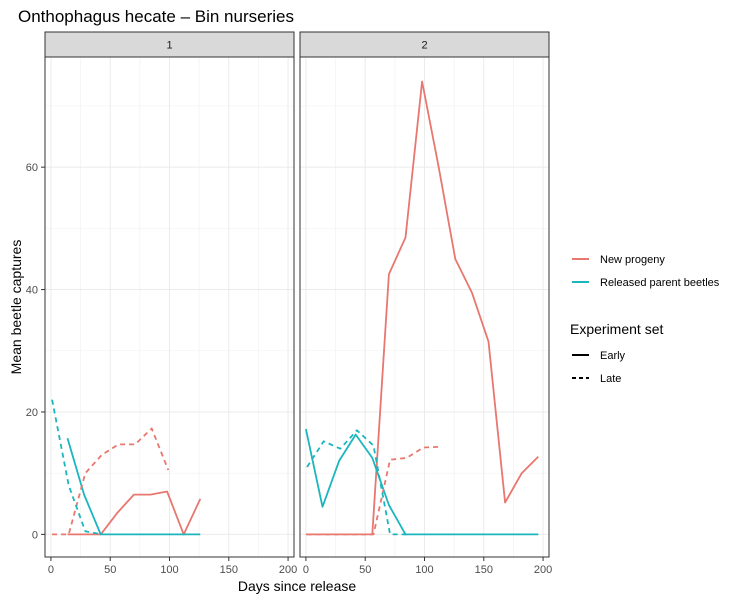 This screenshot has height=606, width=751. I want to click on legend-label: Late, so click(610, 379).